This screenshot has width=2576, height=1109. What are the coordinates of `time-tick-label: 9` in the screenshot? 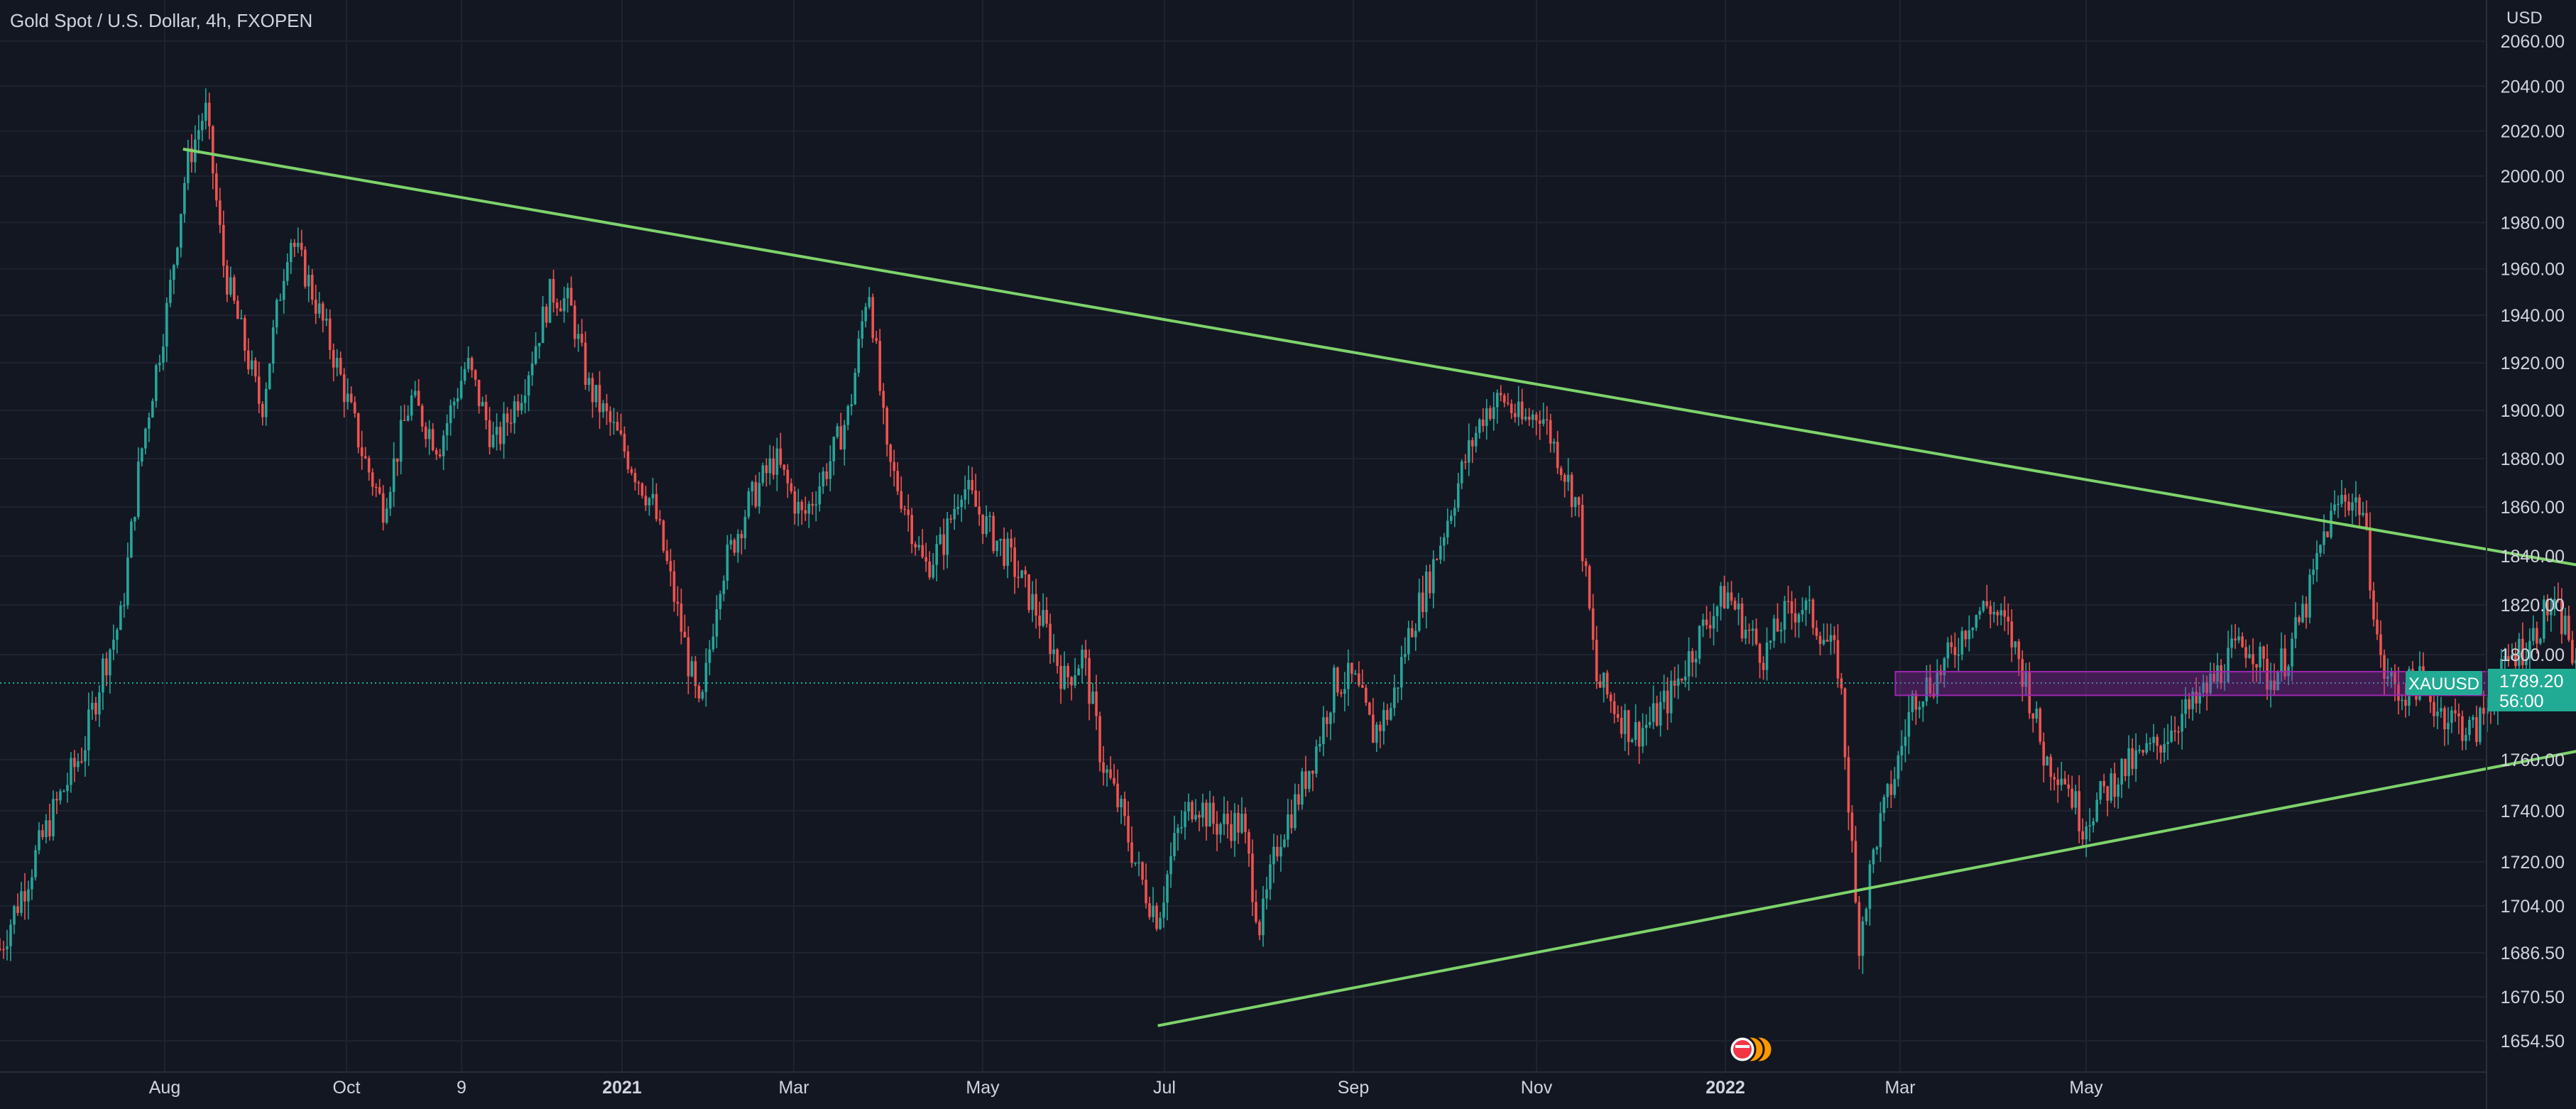 It's located at (461, 1088).